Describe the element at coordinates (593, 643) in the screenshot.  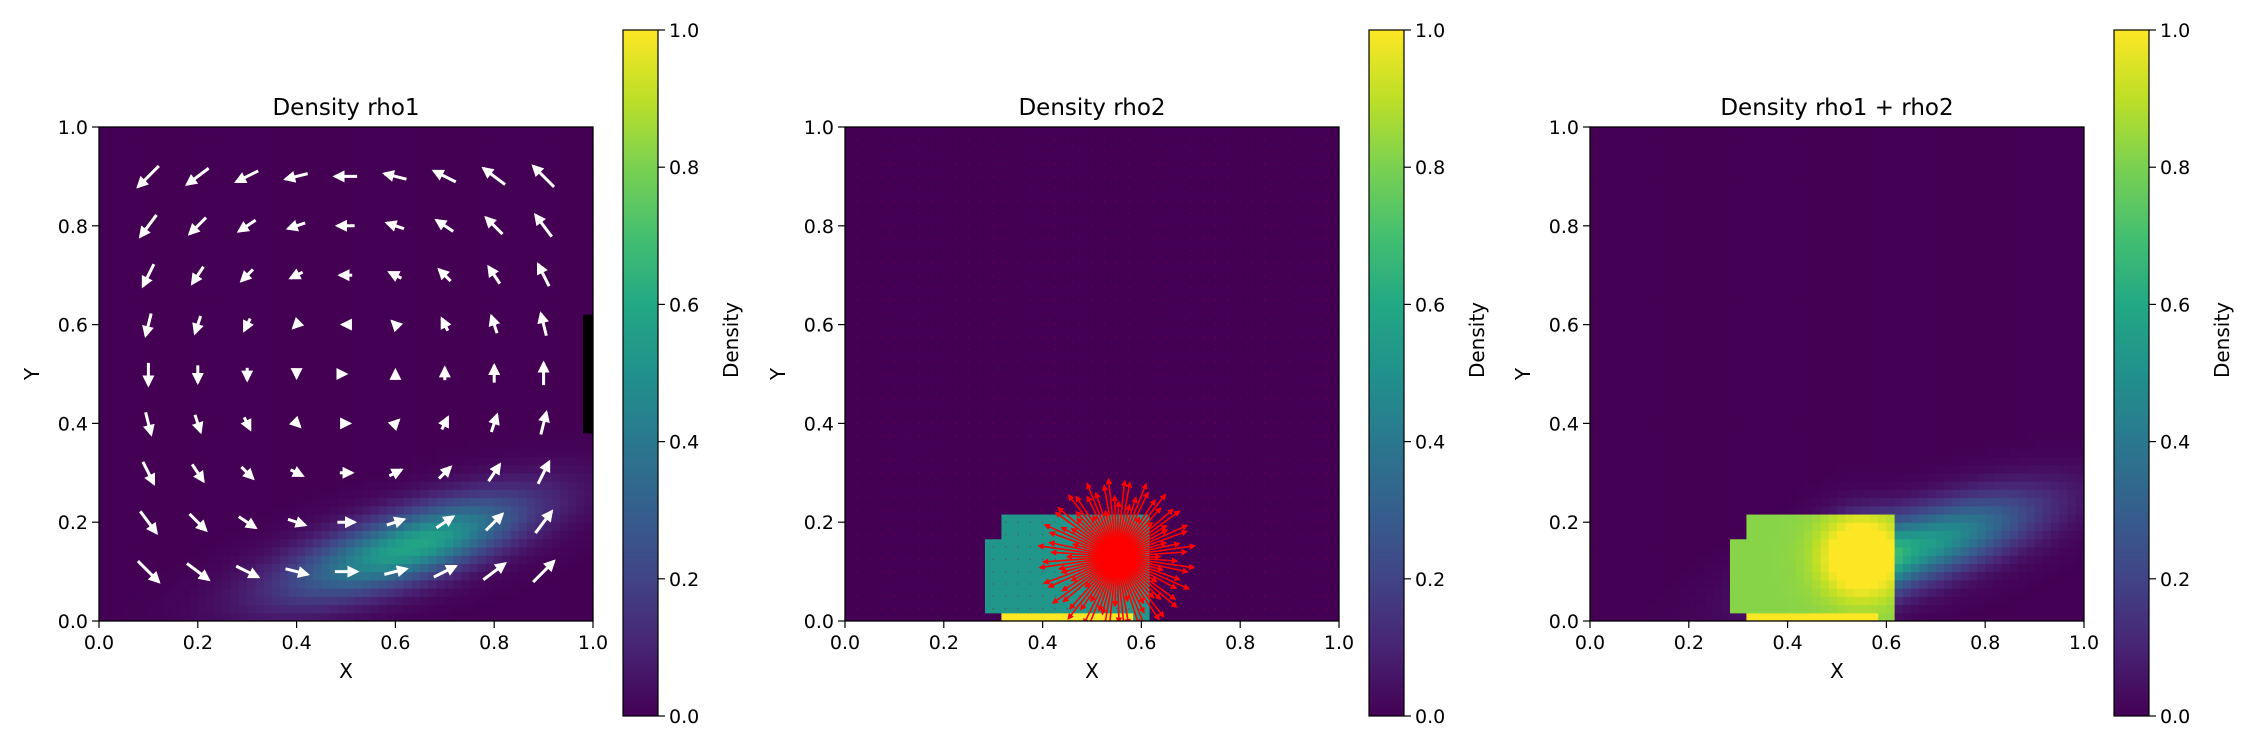
I see `x-tick-label: 1.0` at that location.